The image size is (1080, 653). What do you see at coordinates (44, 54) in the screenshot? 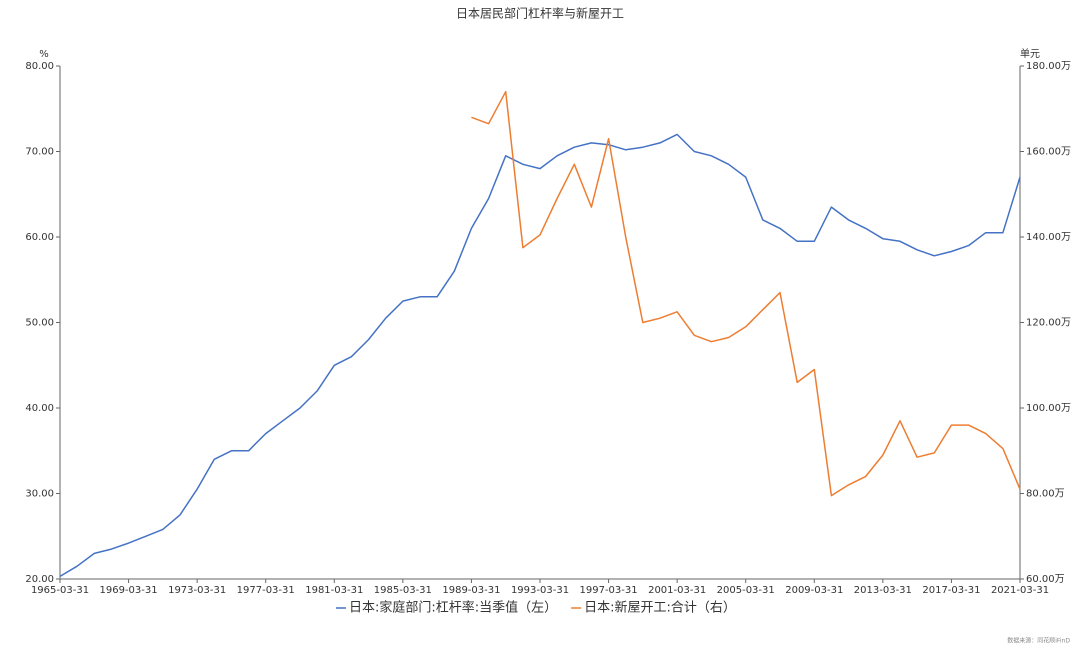
I see `y-axis-label: %` at bounding box center [44, 54].